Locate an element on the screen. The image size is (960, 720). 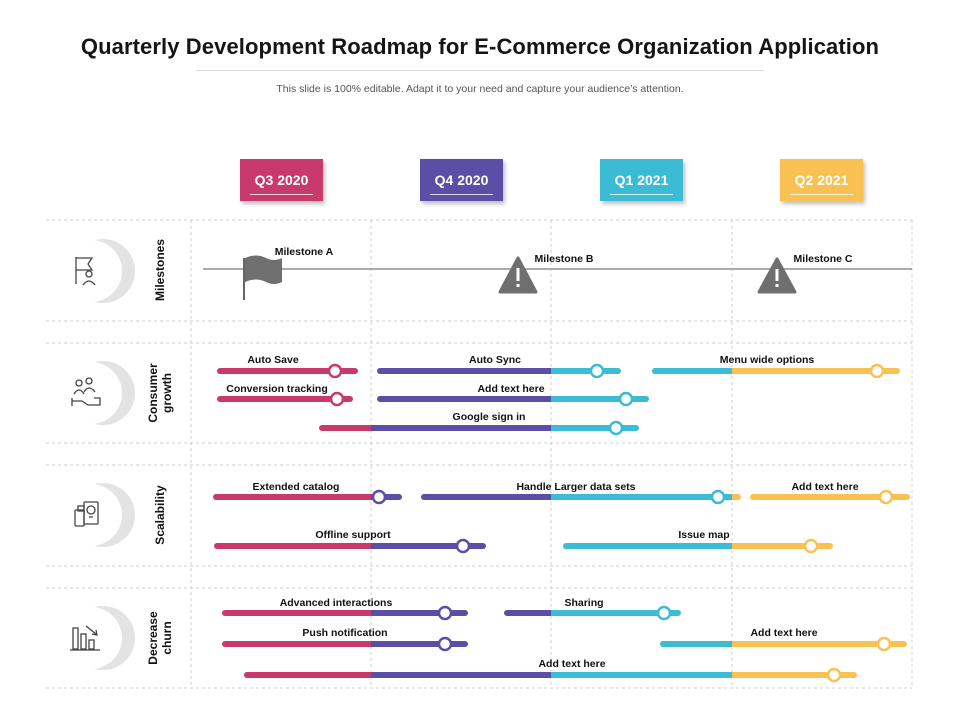
milestone-b-label: Milestone B is located at coordinates (564, 259).